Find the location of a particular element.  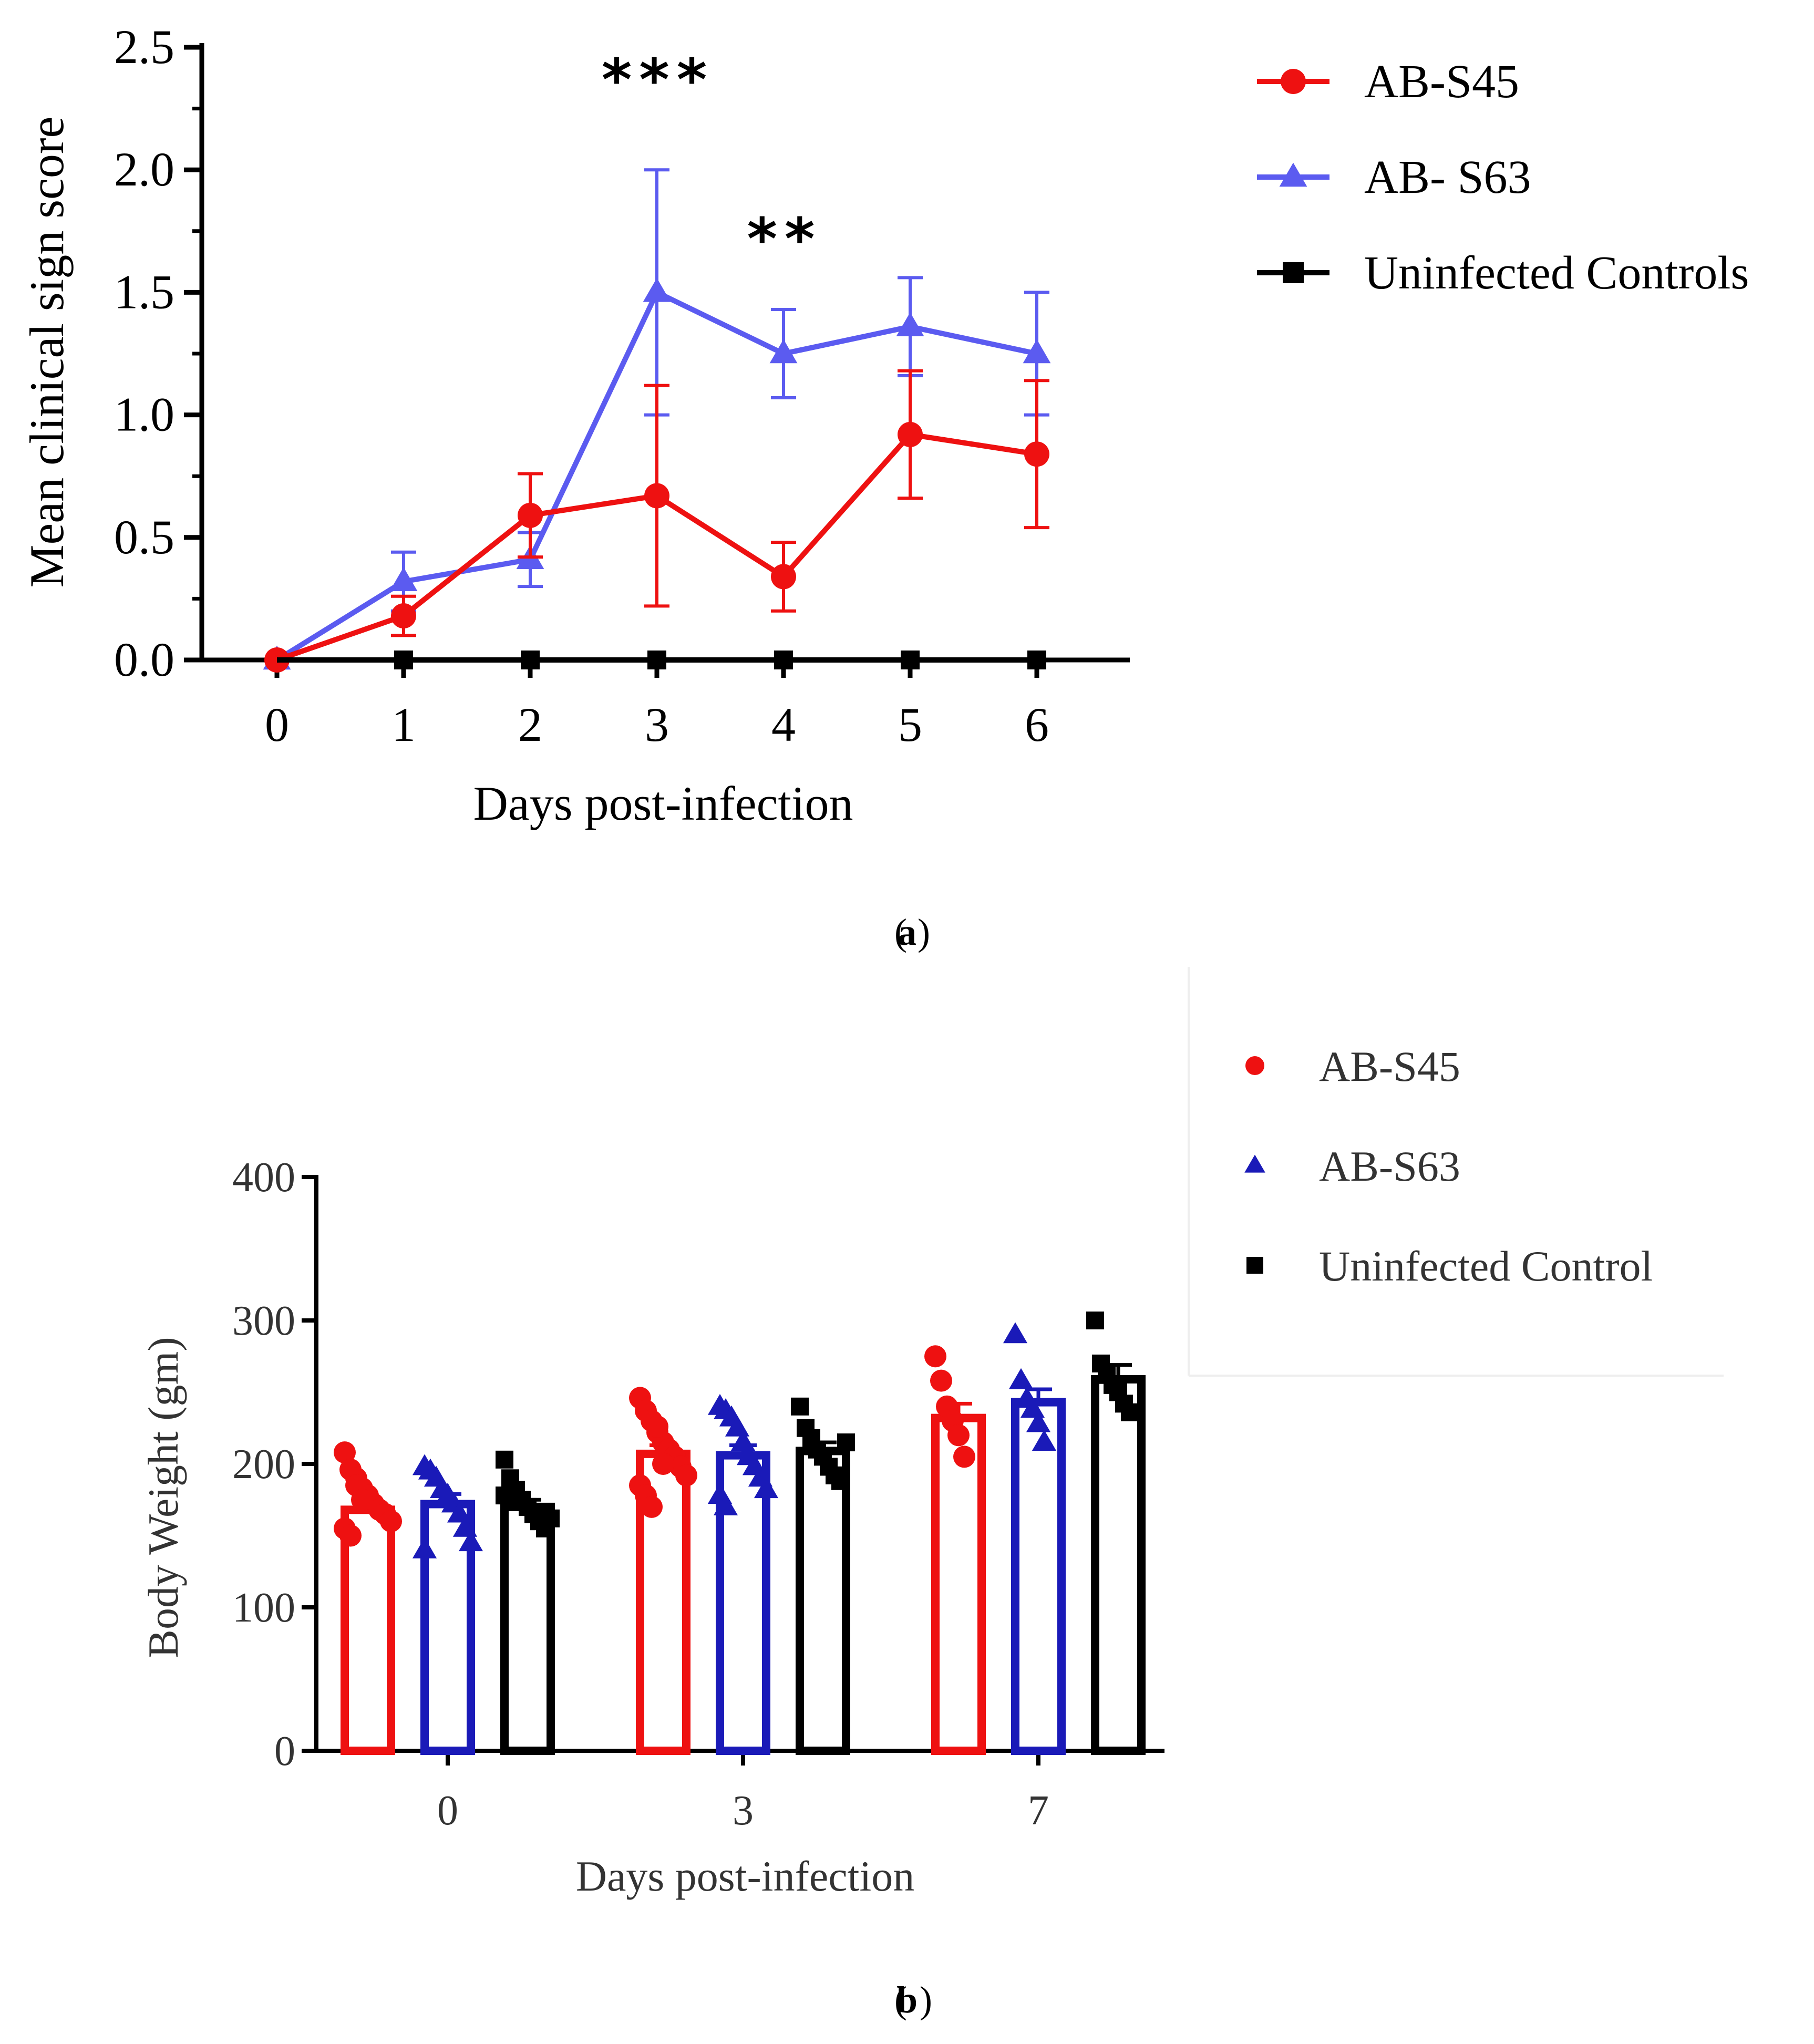

x-tick-label: 7 is located at coordinates (1038, 1811).